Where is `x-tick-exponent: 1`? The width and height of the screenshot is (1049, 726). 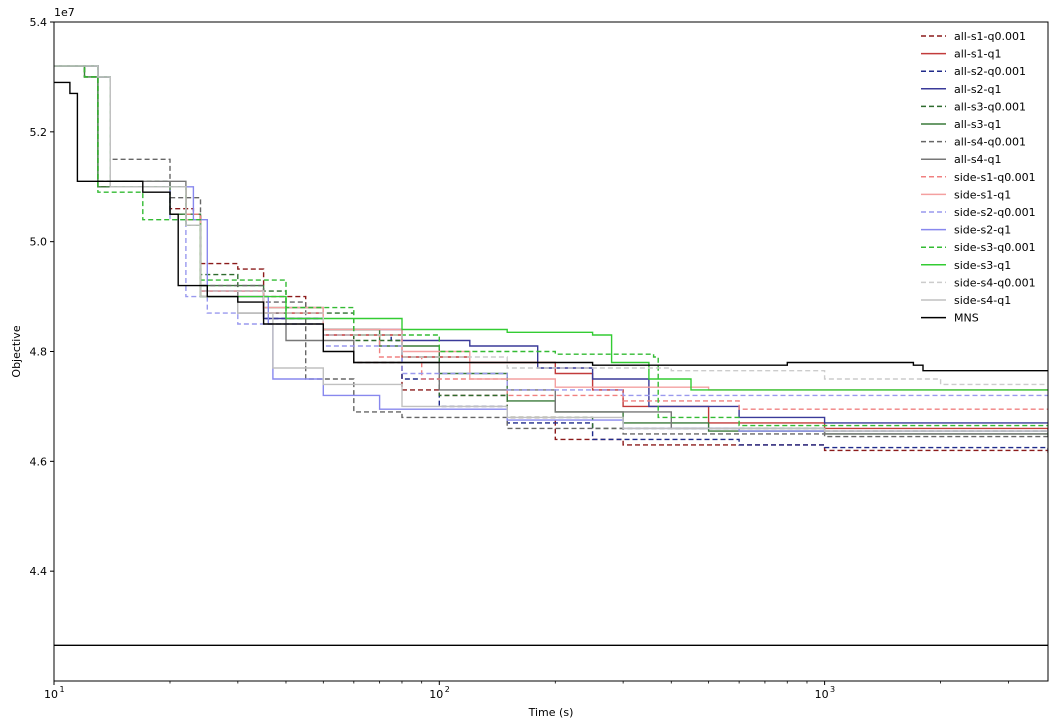
x-tick-exponent: 1 is located at coordinates (61, 689).